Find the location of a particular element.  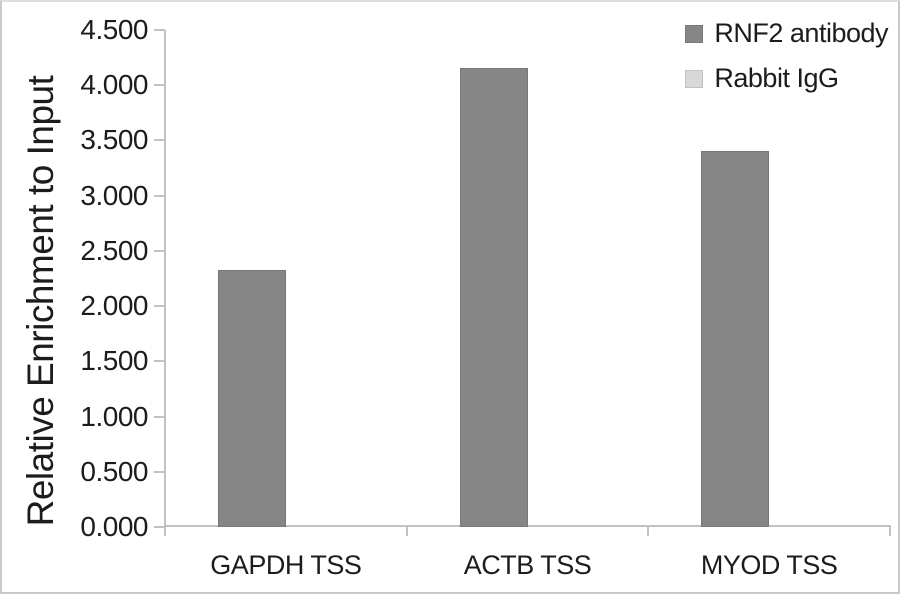

legend: RNF2 antibody Rabbit IgG is located at coordinates (786, 63).